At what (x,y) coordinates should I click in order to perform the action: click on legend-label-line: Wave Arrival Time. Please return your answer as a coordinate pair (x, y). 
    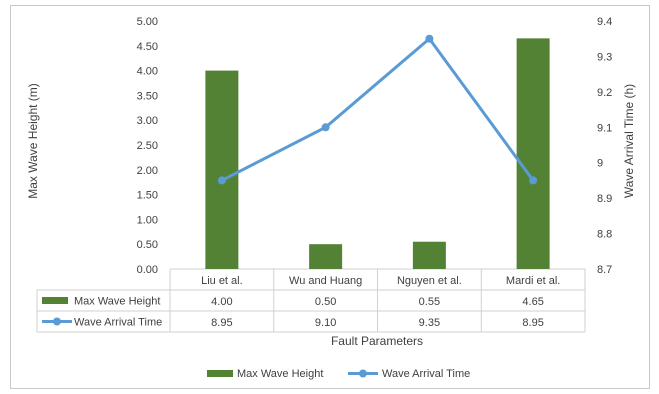
    Looking at the image, I should click on (426, 374).